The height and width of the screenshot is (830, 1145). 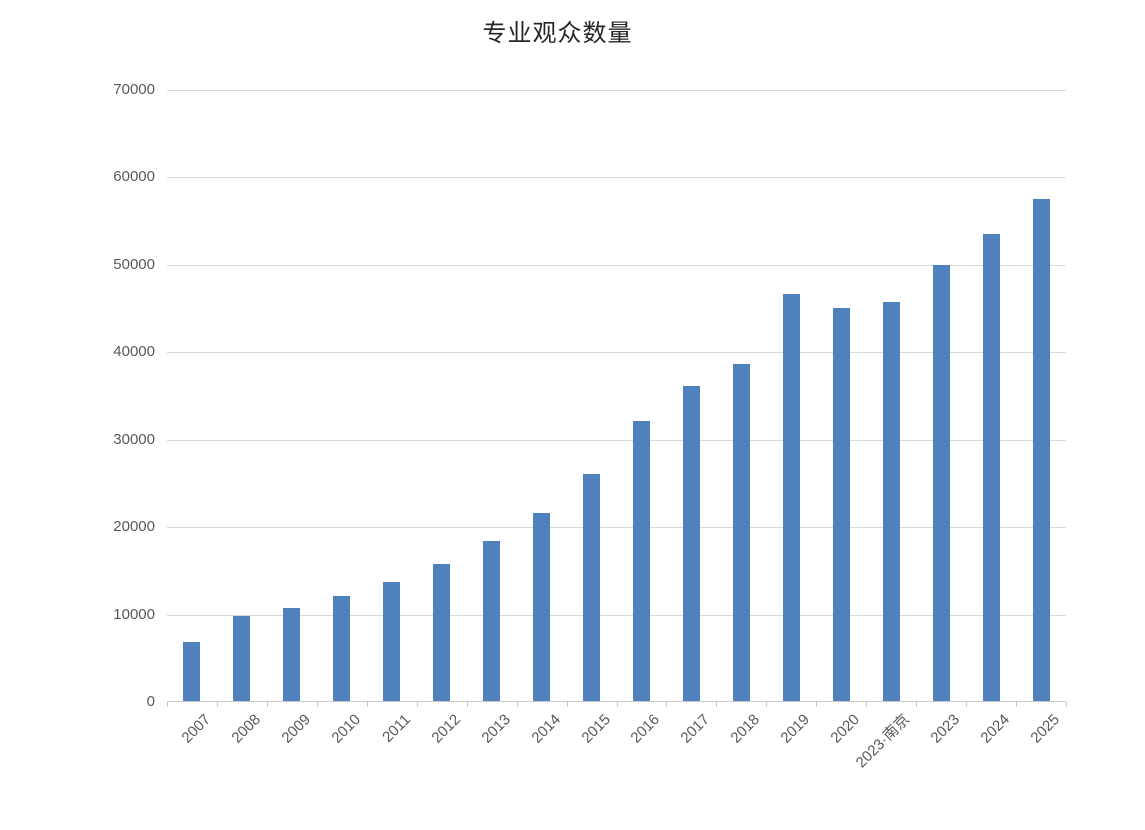 I want to click on bar-2011, so click(x=392, y=641).